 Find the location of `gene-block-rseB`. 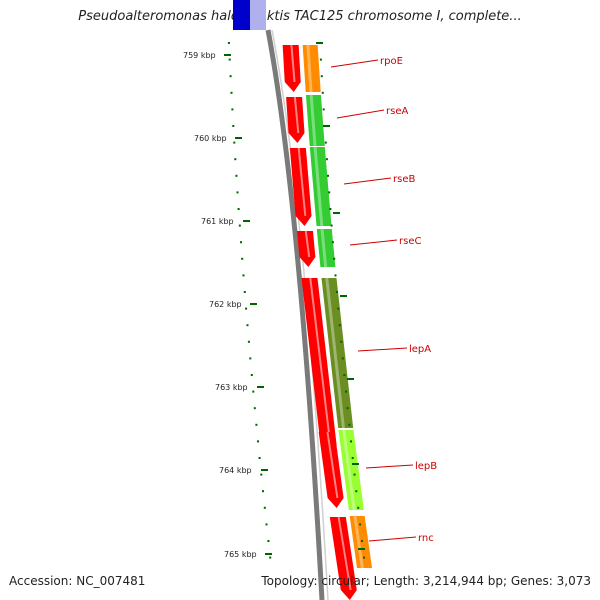

gene-block-rseB is located at coordinates (320, 186).